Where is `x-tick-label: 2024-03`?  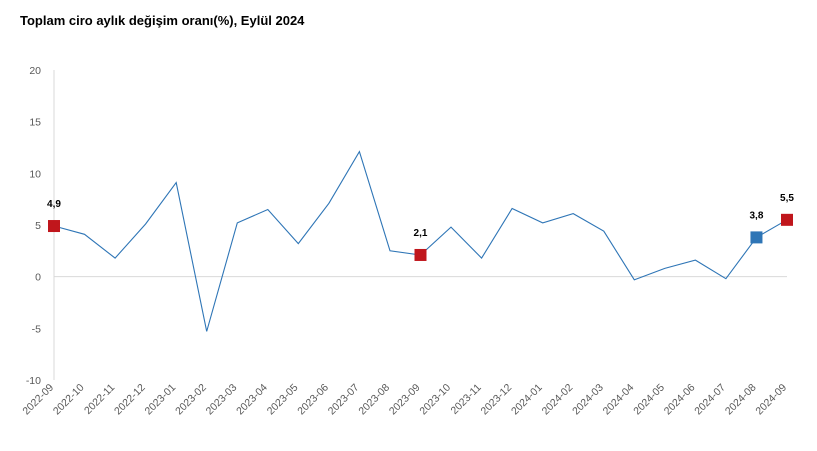 x-tick-label: 2024-03 is located at coordinates (588, 400).